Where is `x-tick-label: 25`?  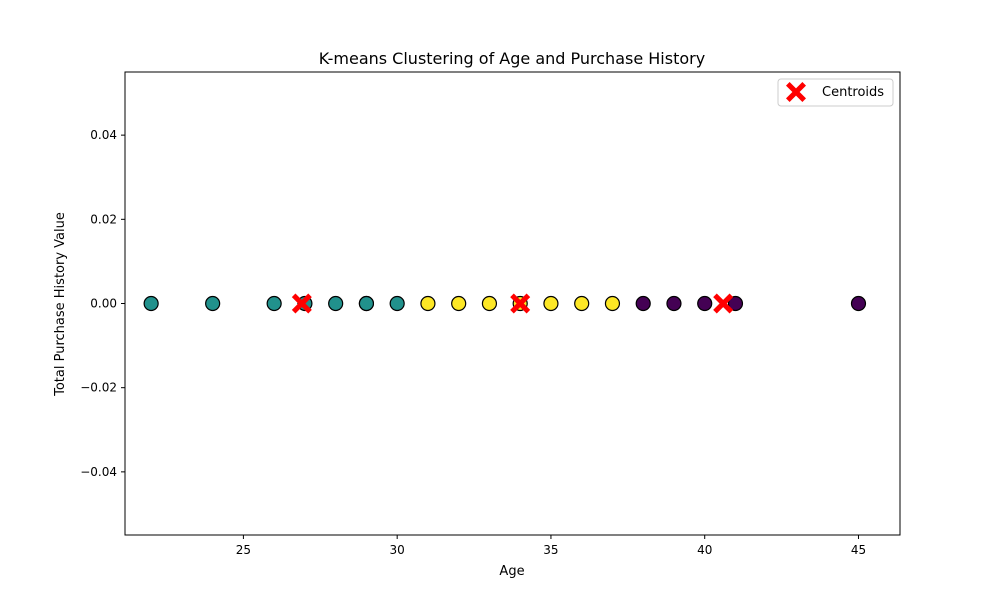 x-tick-label: 25 is located at coordinates (243, 550).